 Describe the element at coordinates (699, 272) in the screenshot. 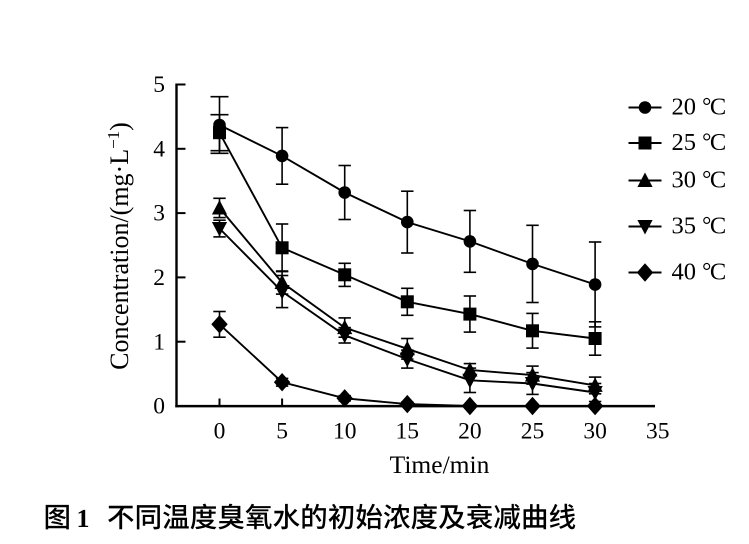

I see `svg-text: 40 °C` at that location.